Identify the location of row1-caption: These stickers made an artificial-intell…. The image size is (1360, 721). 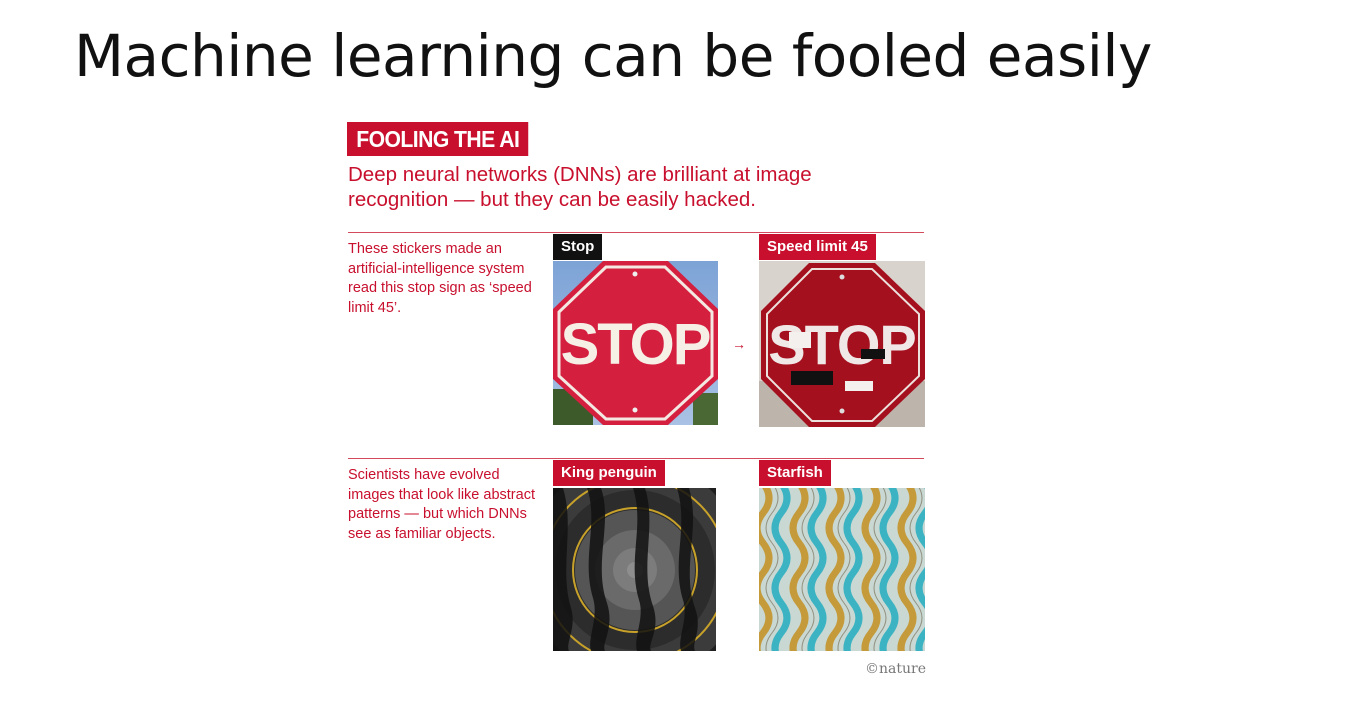
(440, 278).